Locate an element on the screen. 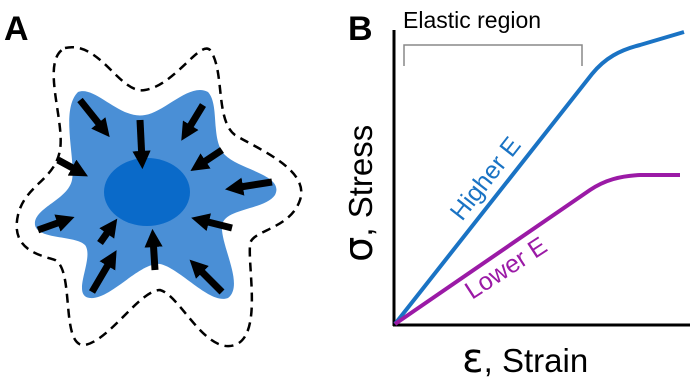 This screenshot has width=693, height=381. svg-text: σ, Stress is located at coordinates (359, 193).